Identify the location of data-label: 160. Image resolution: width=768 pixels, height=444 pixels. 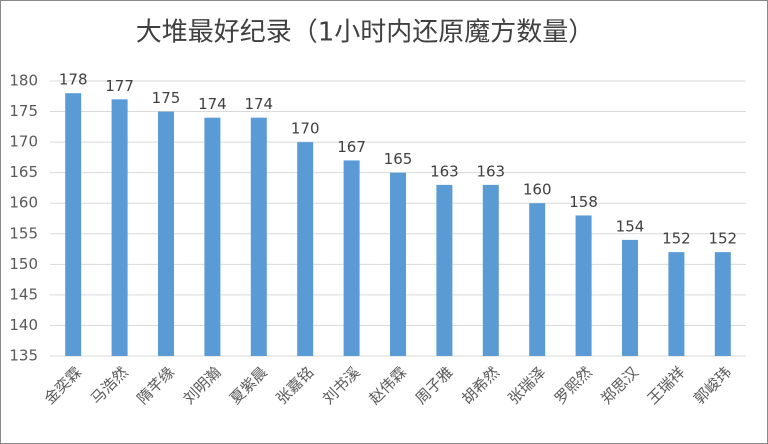
(537, 190).